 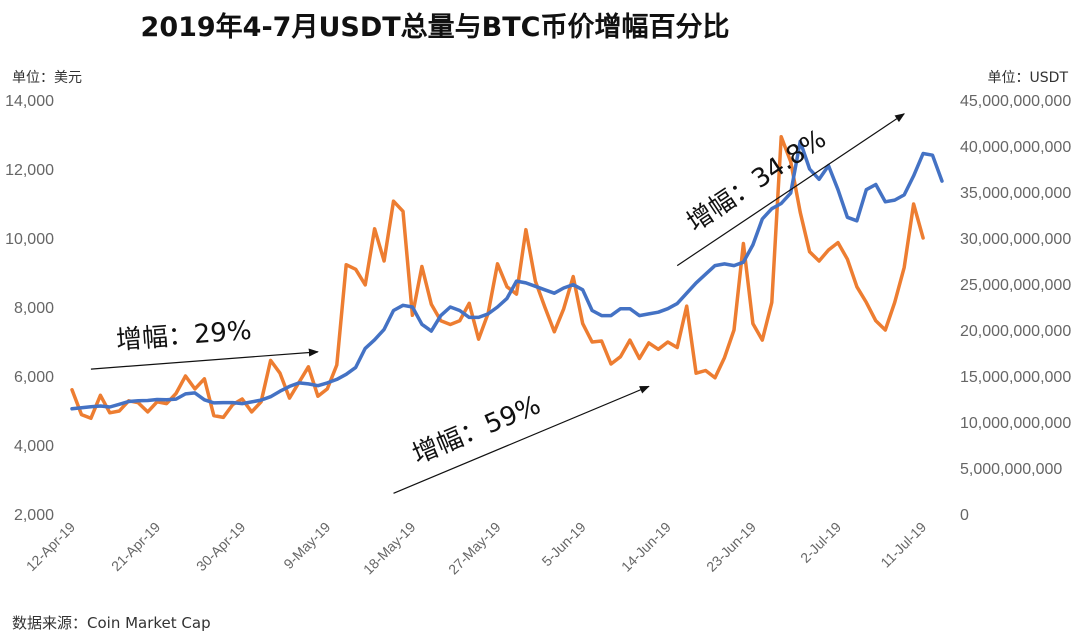 What do you see at coordinates (220, 546) in the screenshot?
I see `x-tick-label: 30-Apr-19` at bounding box center [220, 546].